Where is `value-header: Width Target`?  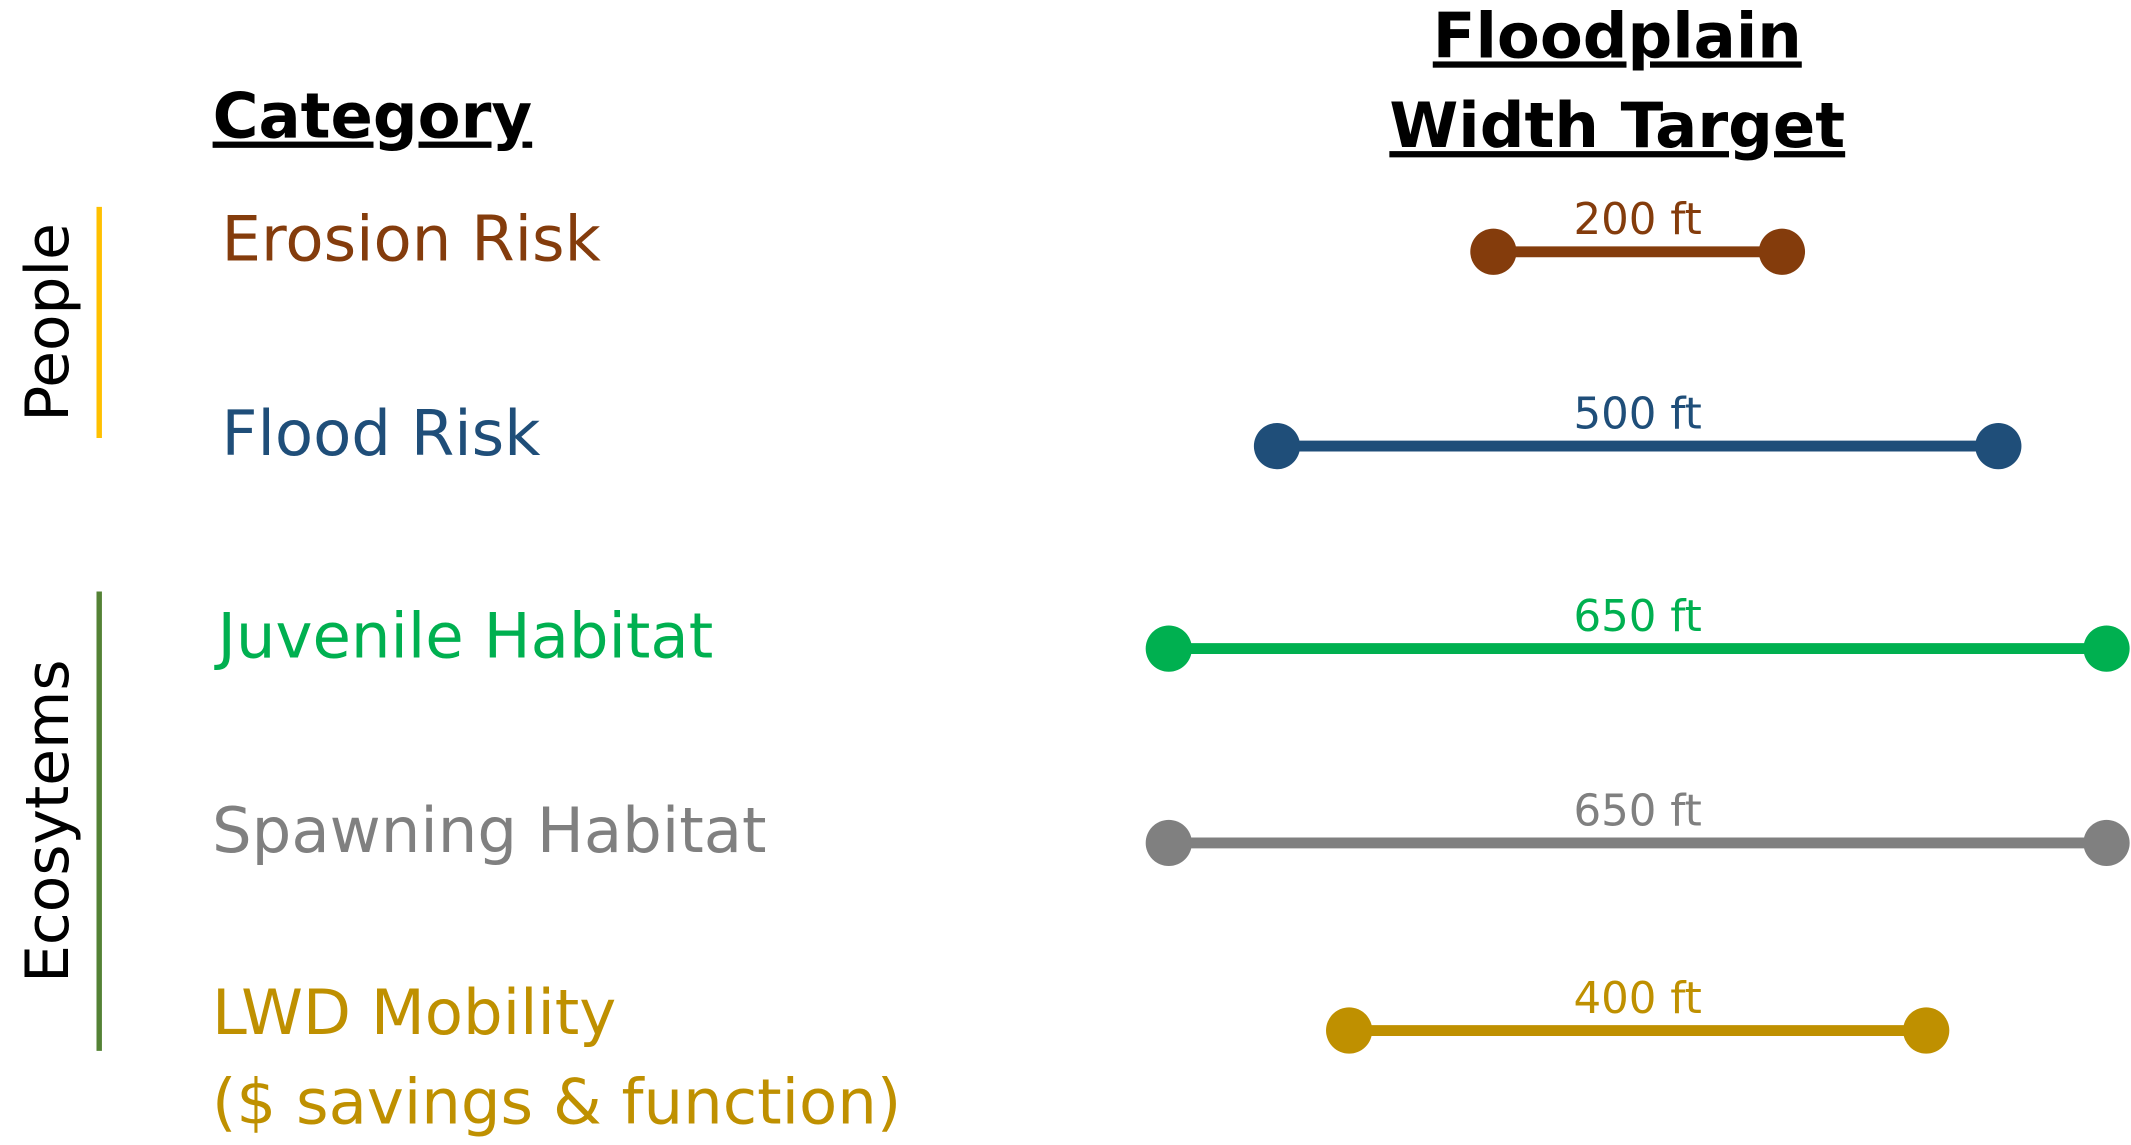 value-header: Width Target is located at coordinates (1617, 125).